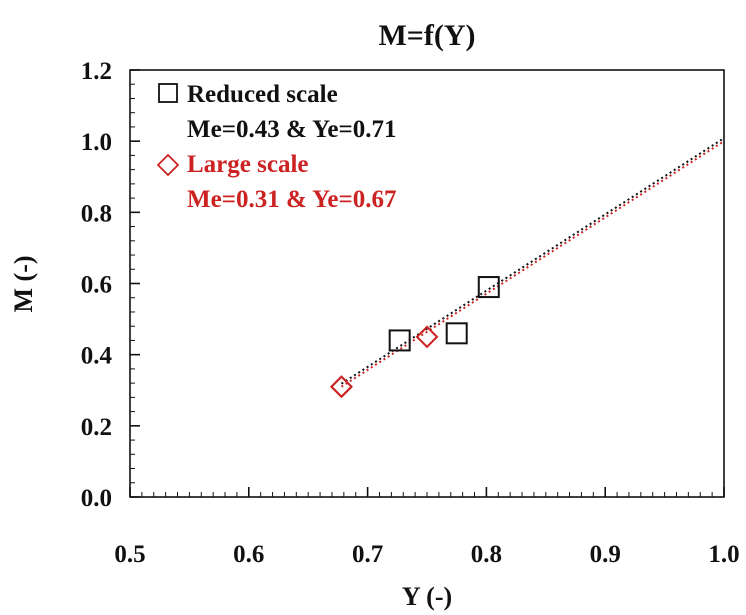  I want to click on y-axis-label: M (-), so click(23, 283).